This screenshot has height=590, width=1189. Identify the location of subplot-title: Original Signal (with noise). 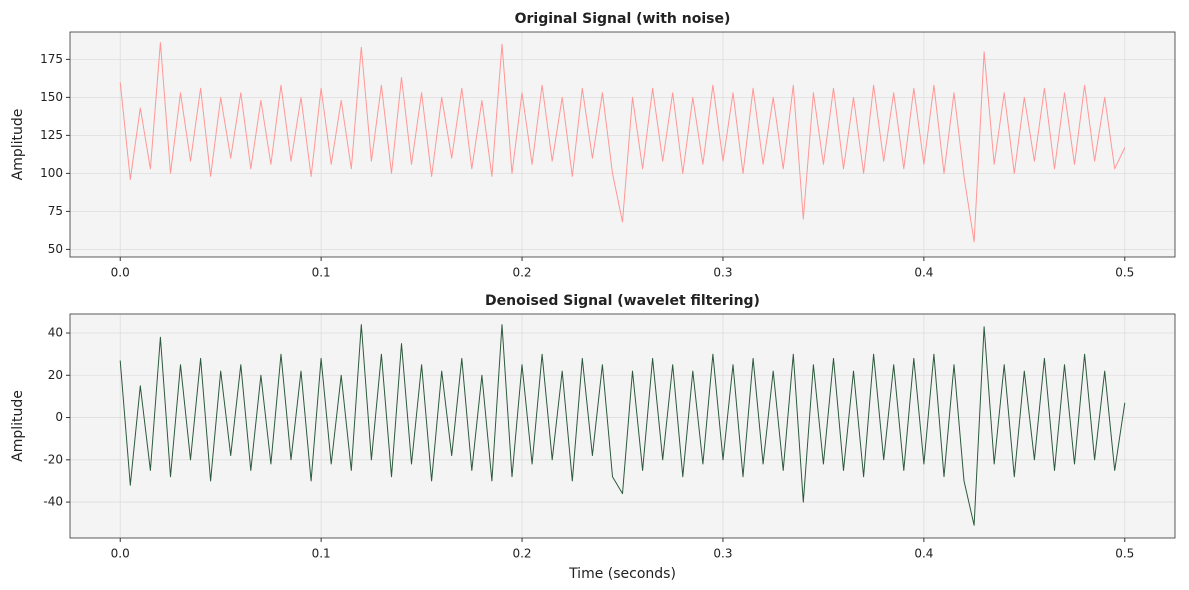
(623, 19).